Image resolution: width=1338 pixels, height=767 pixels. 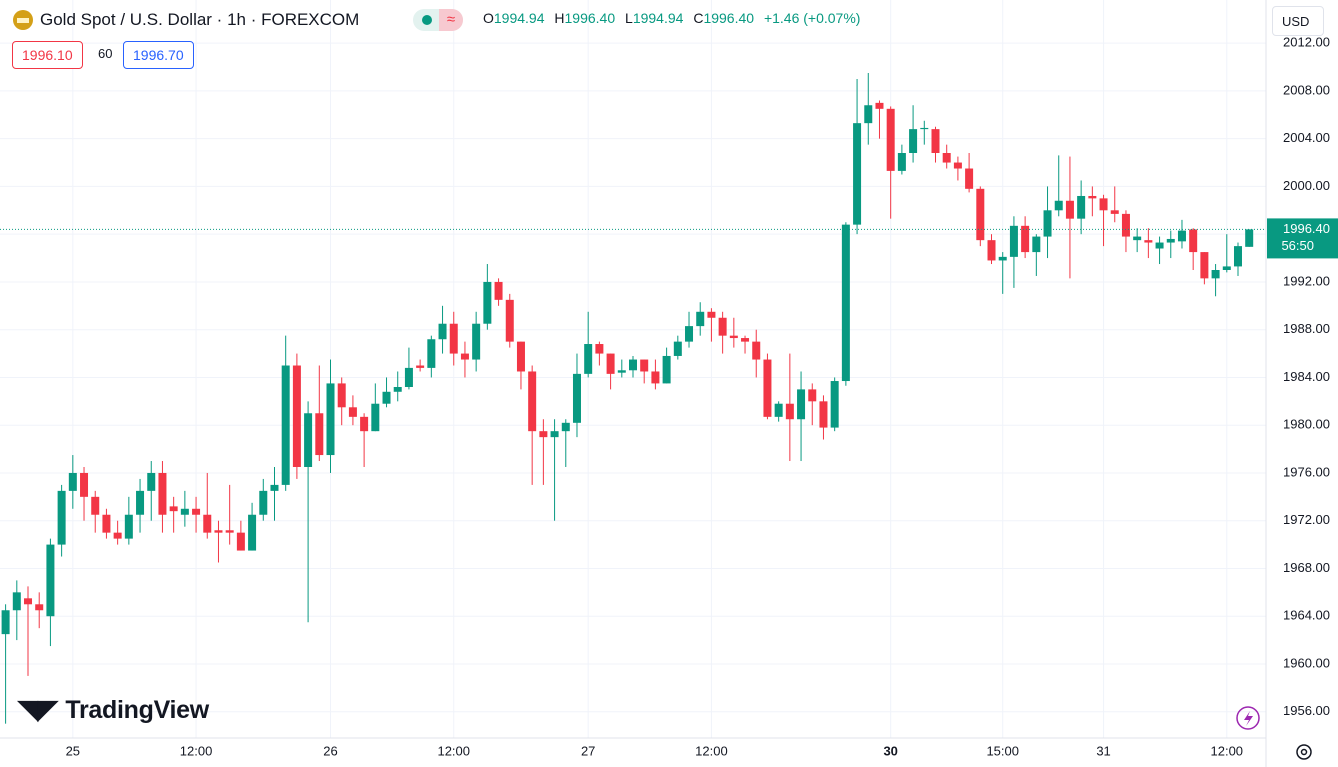 I want to click on x-tick-label: 26, so click(x=330, y=750).